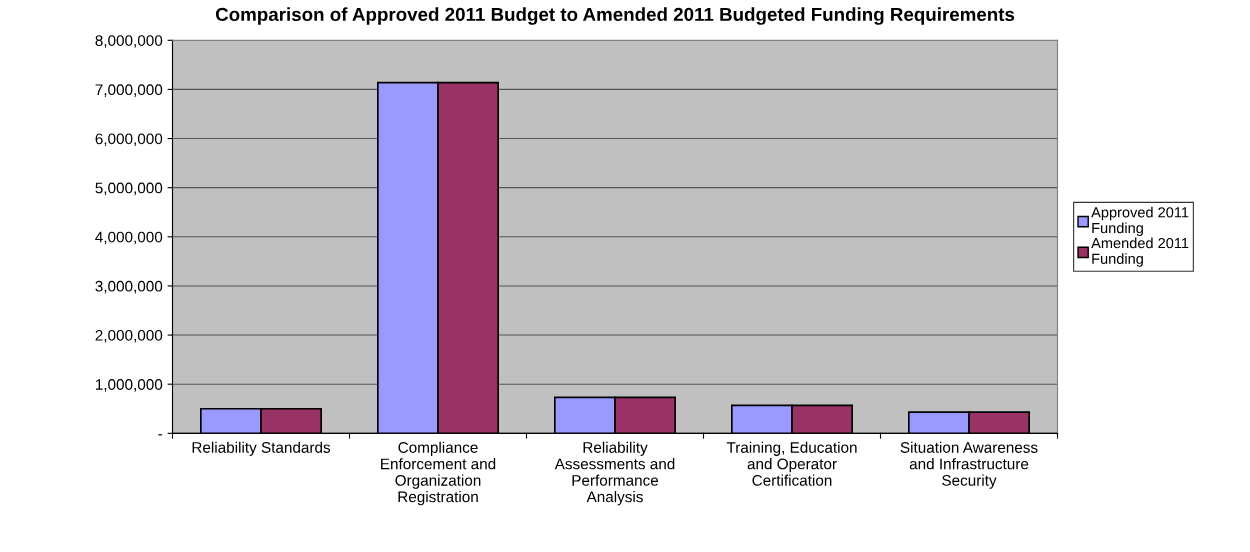 The image size is (1250, 552). What do you see at coordinates (1140, 252) in the screenshot?
I see `legend-label: Amended 2011 Funding` at bounding box center [1140, 252].